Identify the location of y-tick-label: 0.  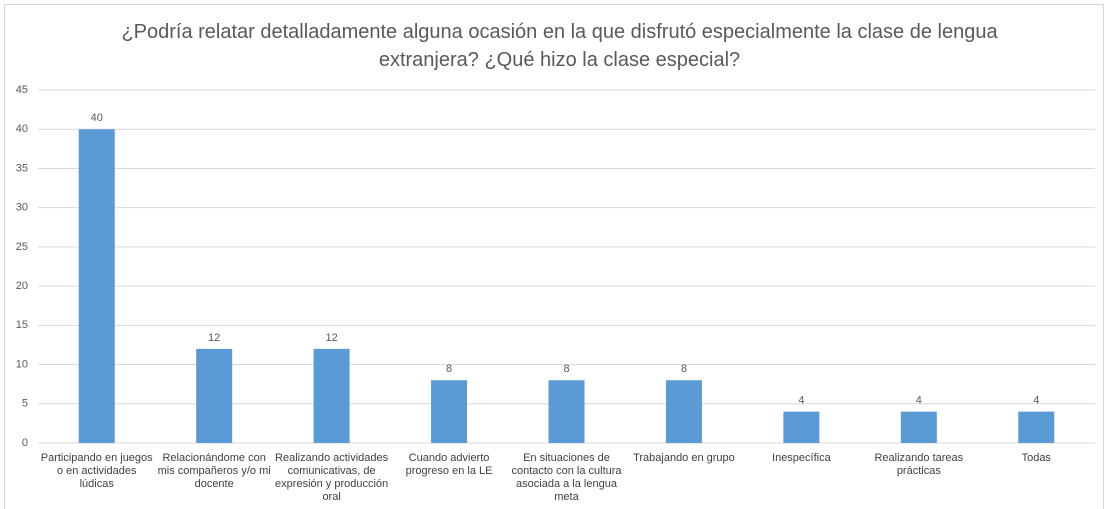
(25, 443).